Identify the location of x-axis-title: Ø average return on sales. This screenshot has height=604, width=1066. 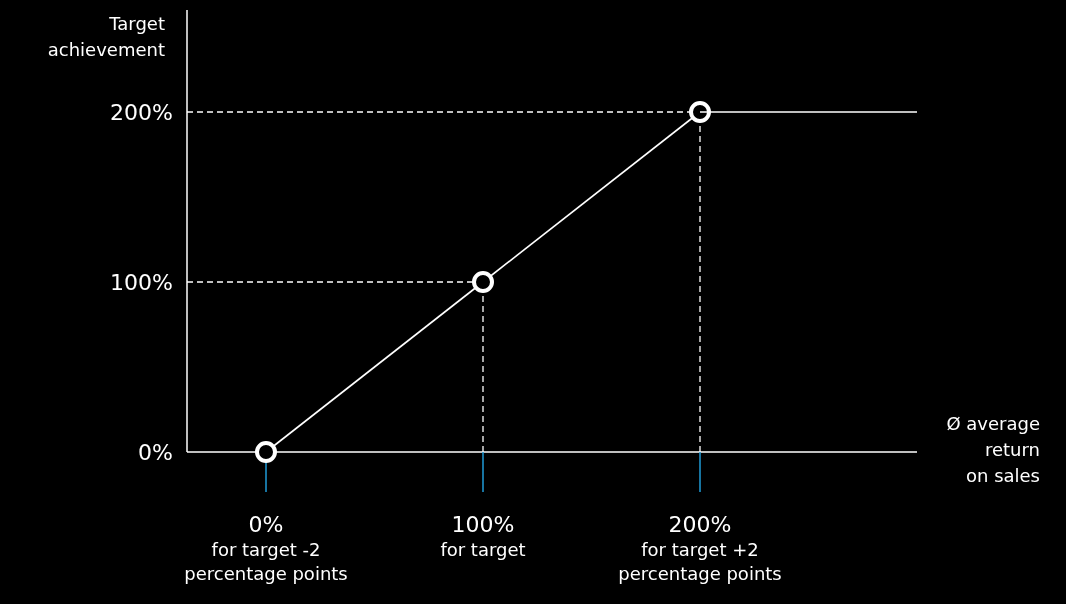
(993, 449).